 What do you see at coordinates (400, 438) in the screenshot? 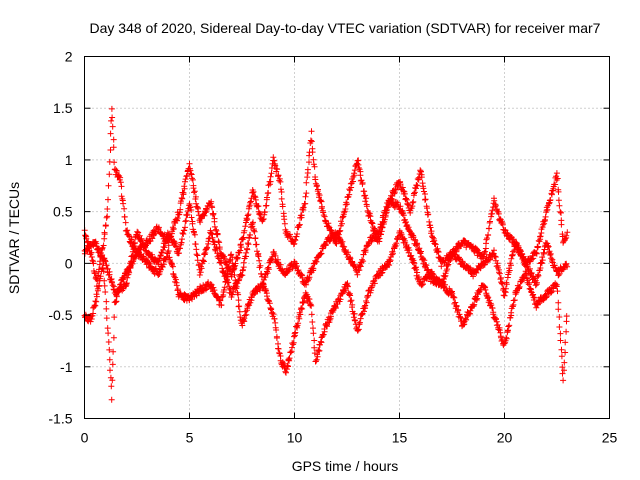
I see `x-tick-label: 15` at bounding box center [400, 438].